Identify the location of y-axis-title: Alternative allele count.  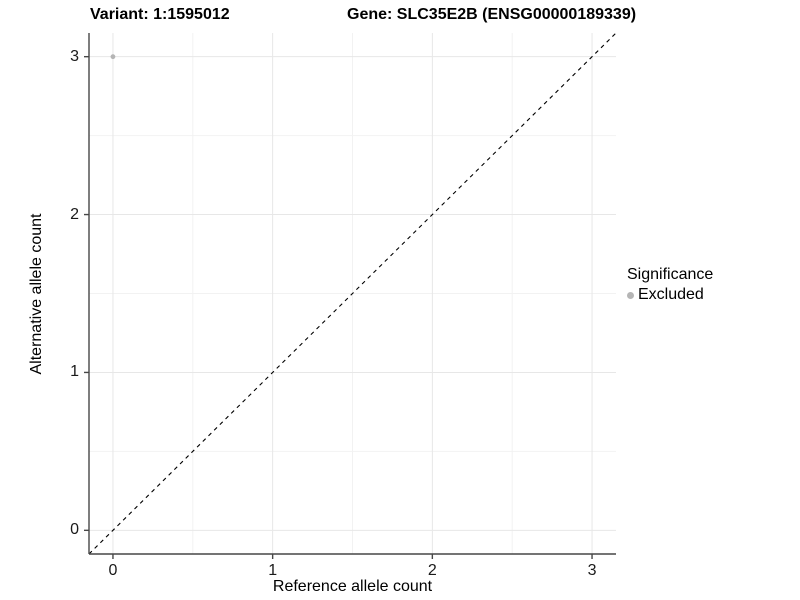
(36, 293).